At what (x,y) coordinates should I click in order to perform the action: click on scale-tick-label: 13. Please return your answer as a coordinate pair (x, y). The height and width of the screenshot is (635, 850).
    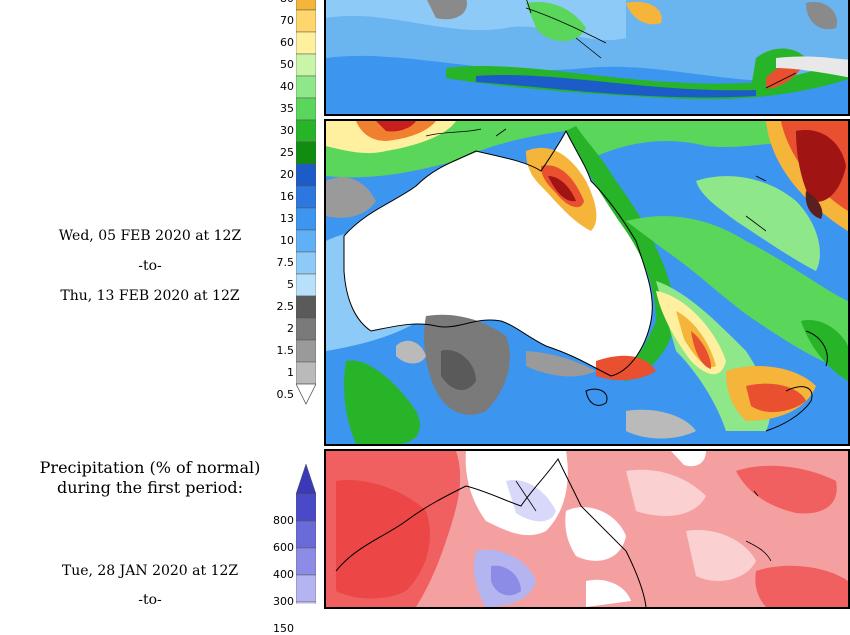
    Looking at the image, I should click on (287, 218).